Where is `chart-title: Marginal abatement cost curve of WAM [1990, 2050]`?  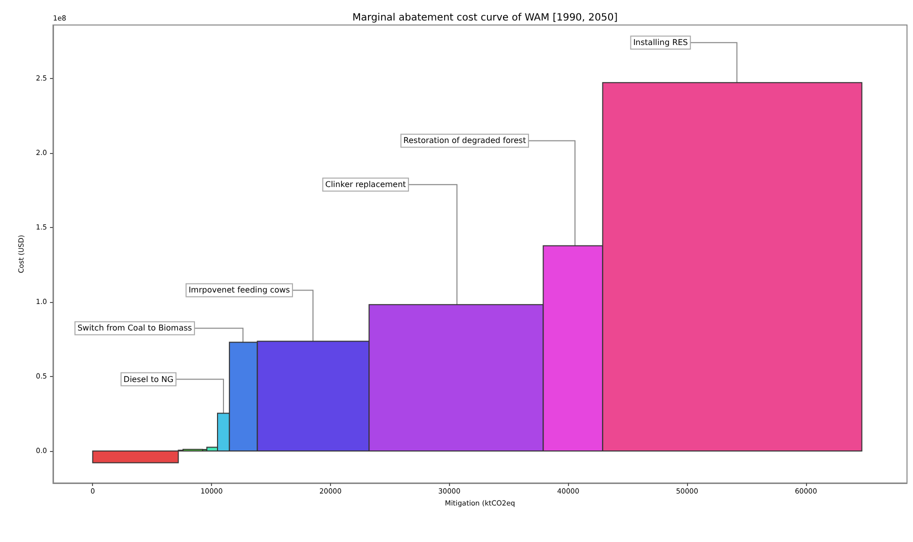
chart-title: Marginal abatement cost curve of WAM [1990, 2050] is located at coordinates (485, 18).